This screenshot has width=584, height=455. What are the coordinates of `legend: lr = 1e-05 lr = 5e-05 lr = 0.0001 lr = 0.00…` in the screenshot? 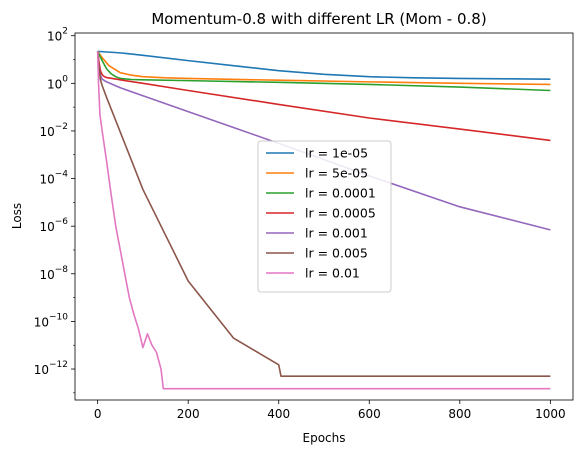 It's located at (324, 216).